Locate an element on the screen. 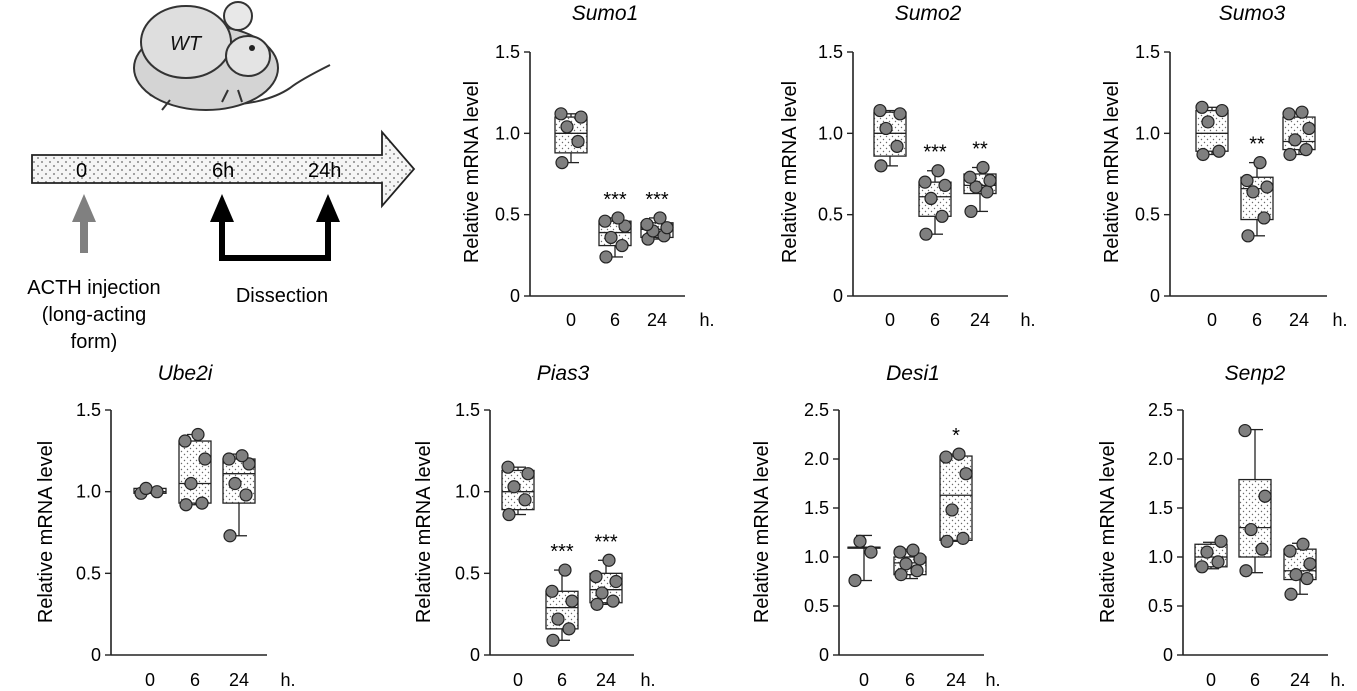  injection-label-line1: ACTH injection is located at coordinates (93, 288).